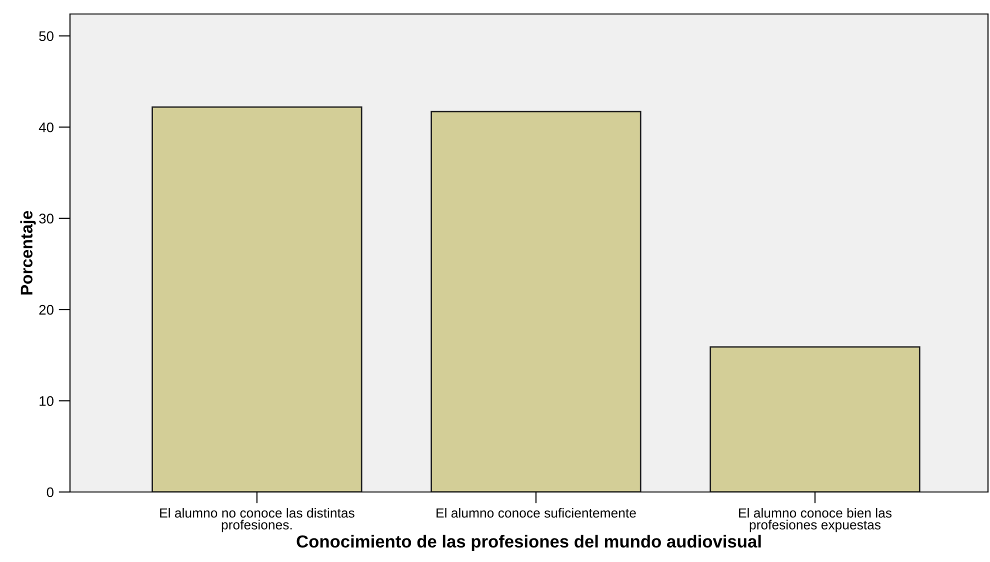  I want to click on y-axis-title: Porcentaje, so click(28, 252).